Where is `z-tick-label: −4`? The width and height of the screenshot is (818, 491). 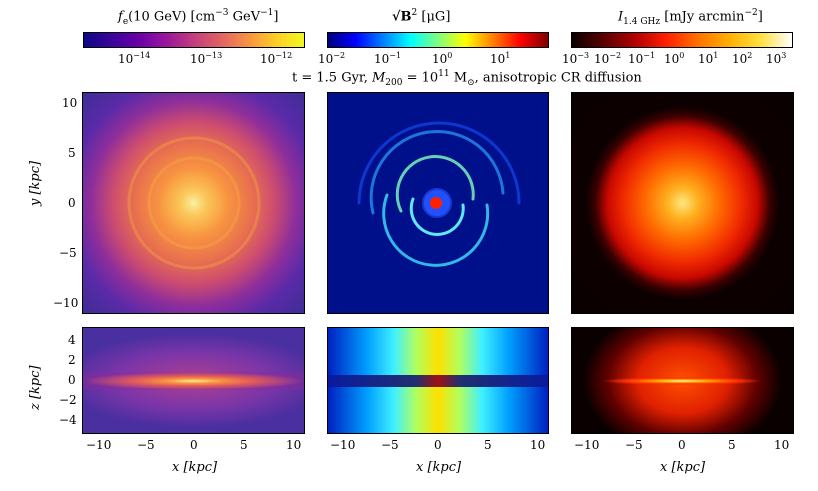 z-tick-label: −4 is located at coordinates (68, 420).